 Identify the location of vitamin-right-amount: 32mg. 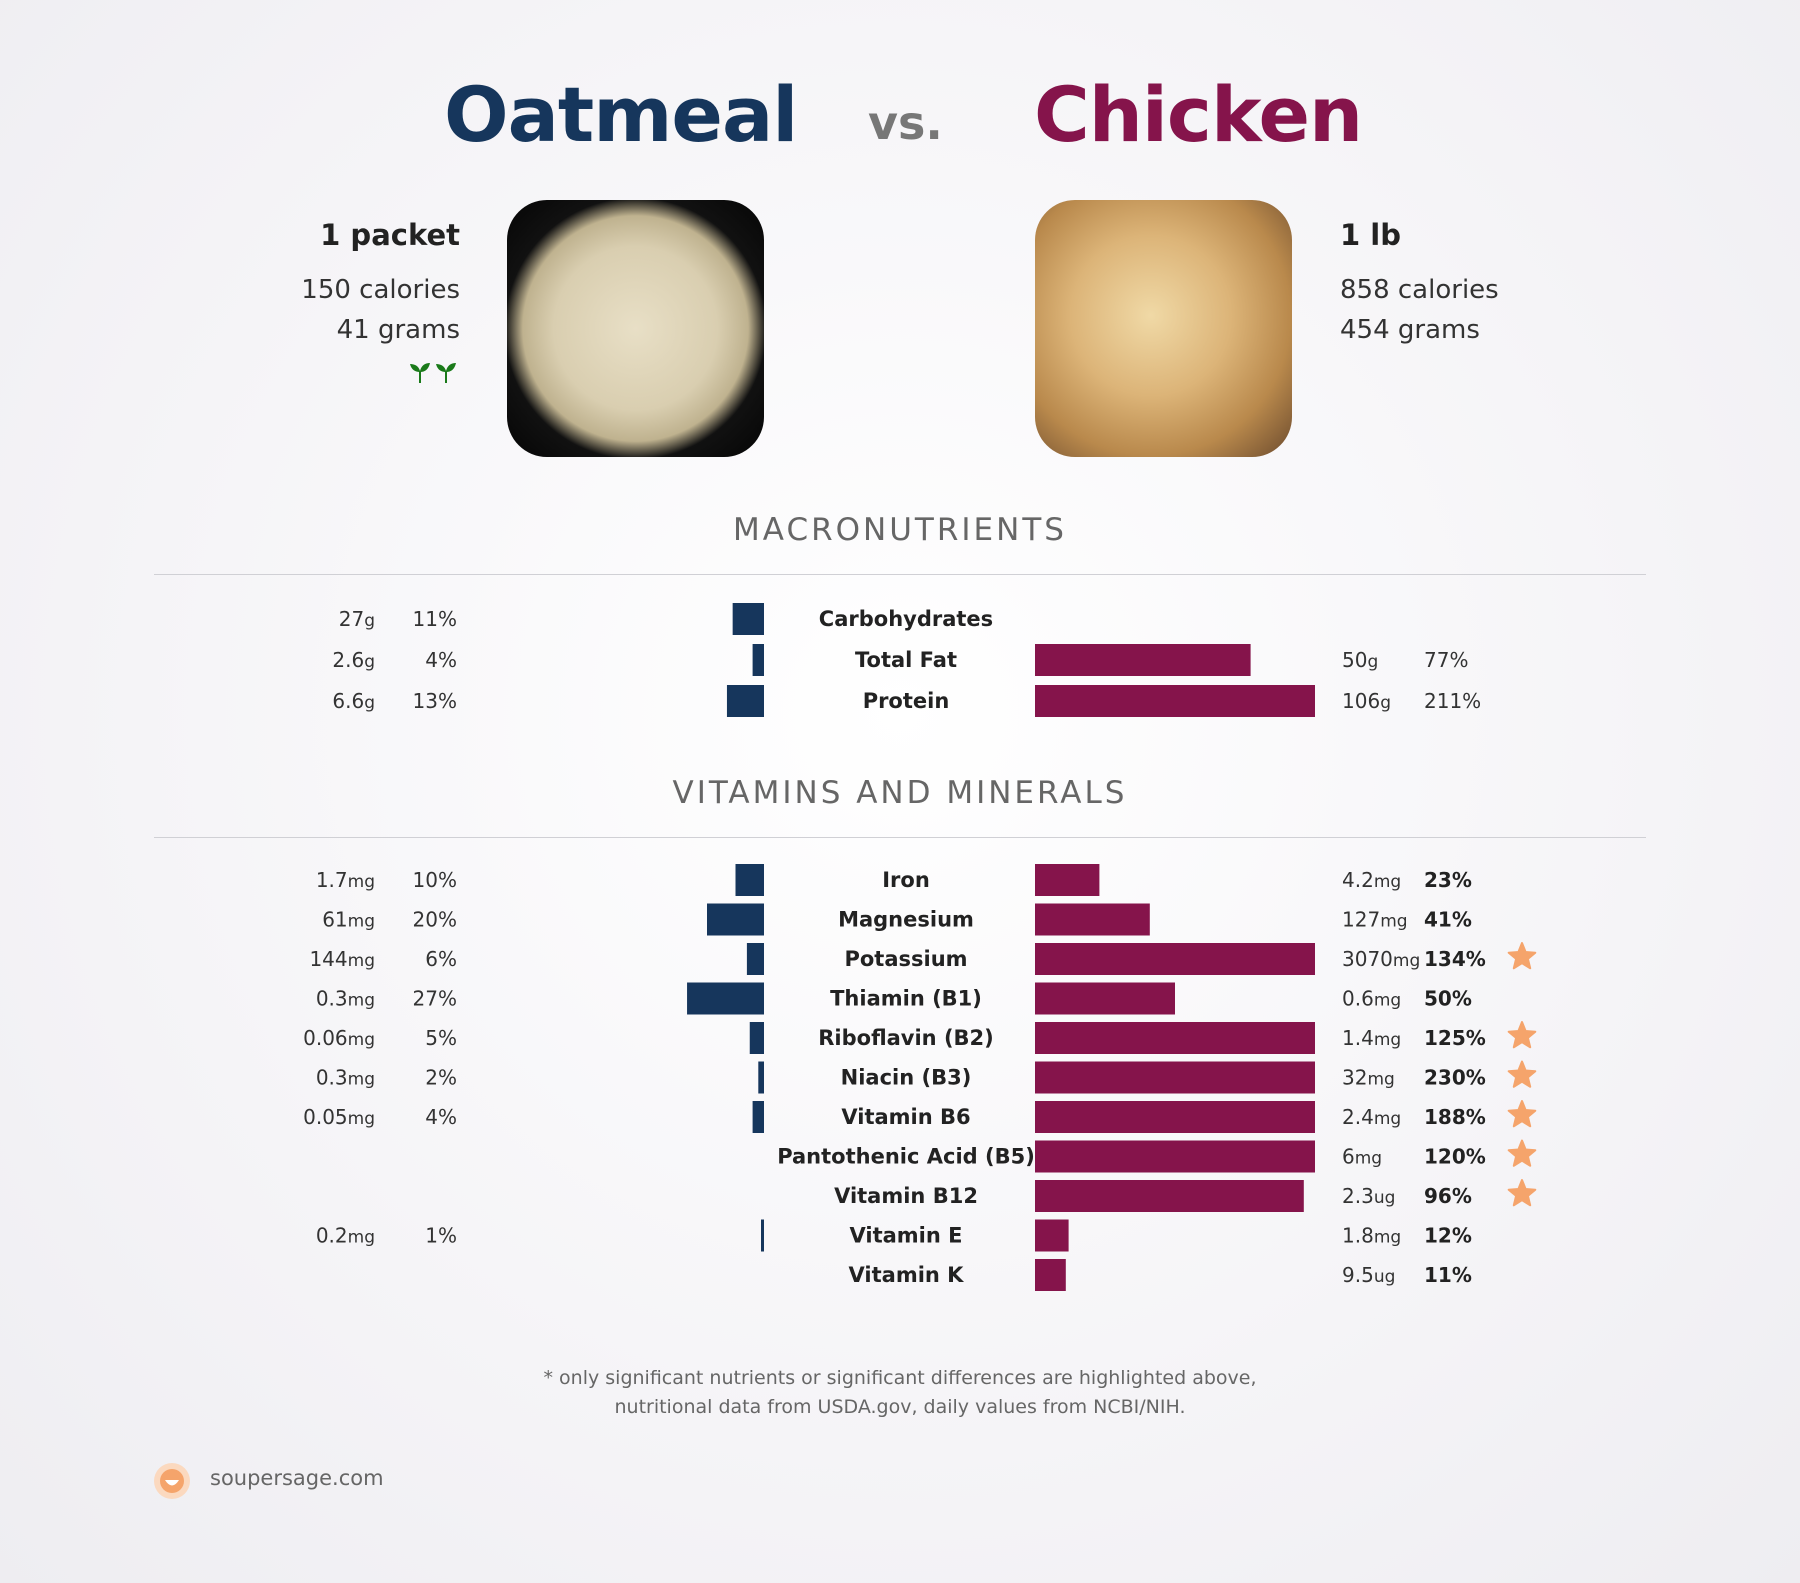
(1368, 1078).